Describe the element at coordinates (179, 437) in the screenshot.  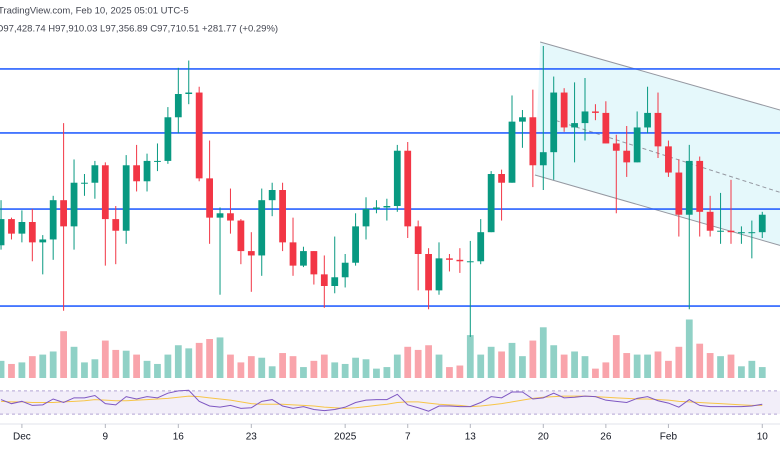
I see `x-tick-label: 16` at that location.